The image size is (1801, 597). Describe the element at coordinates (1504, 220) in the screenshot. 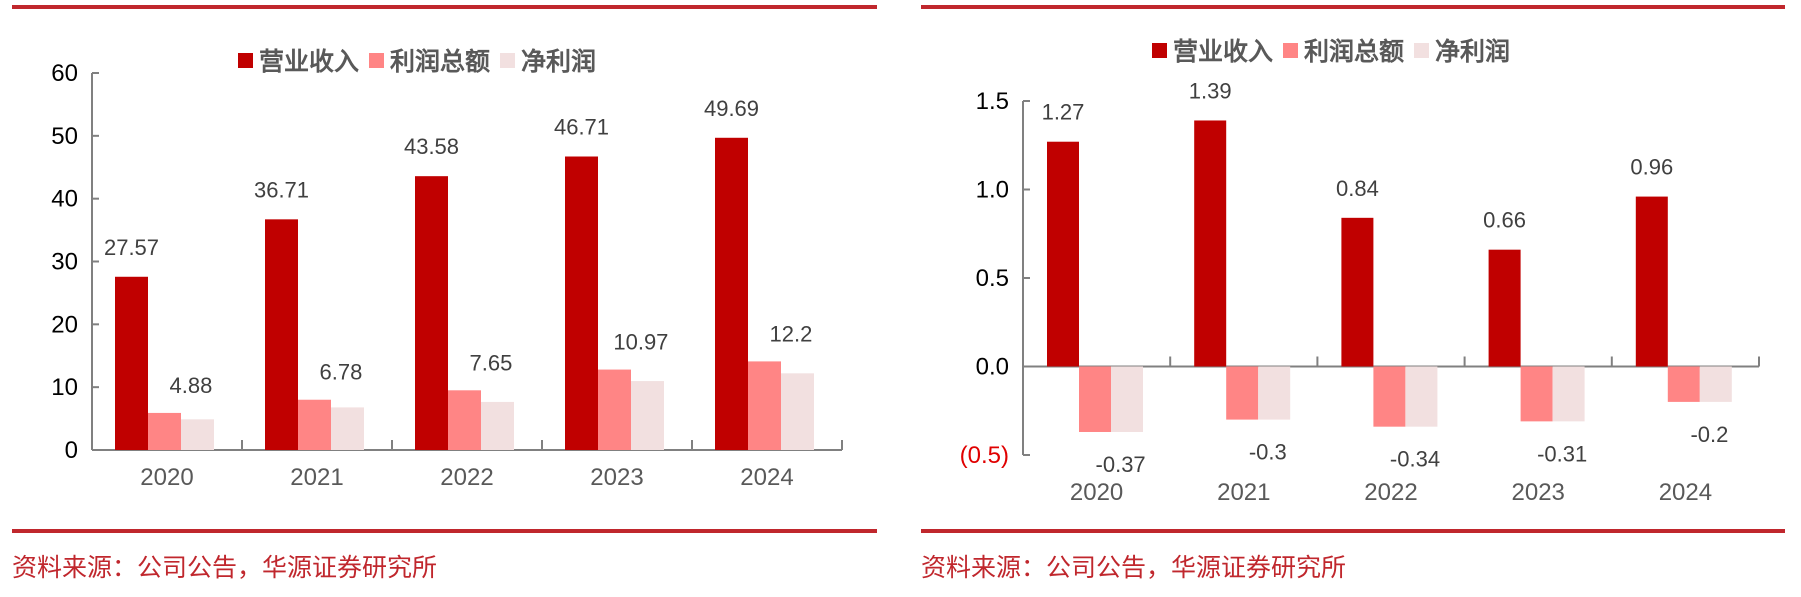

I see `data-label-revenue: 0.66` at that location.